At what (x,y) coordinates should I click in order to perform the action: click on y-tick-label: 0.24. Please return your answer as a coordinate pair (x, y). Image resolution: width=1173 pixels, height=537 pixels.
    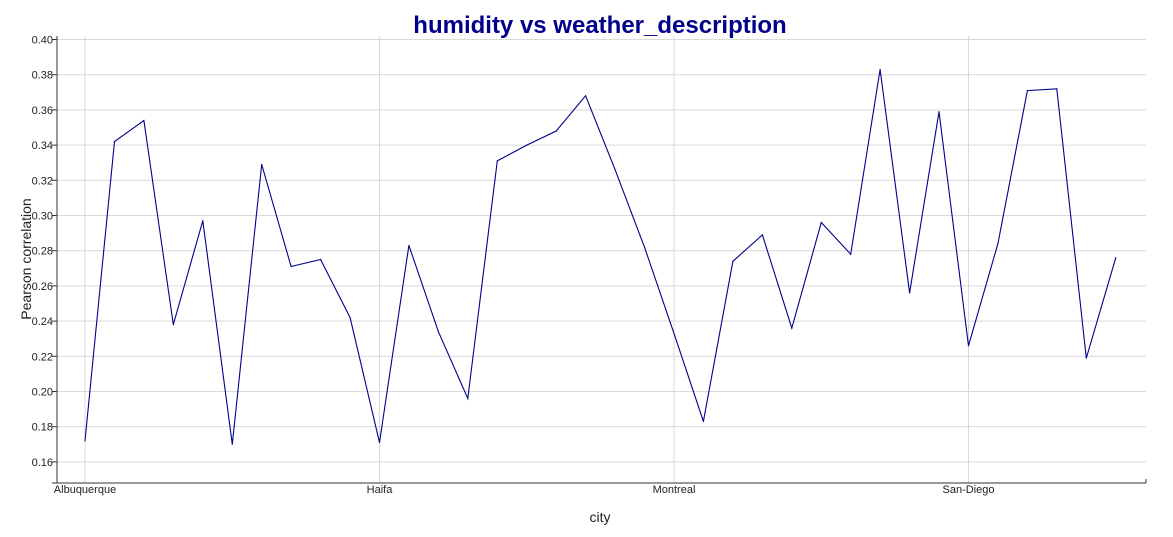
    Looking at the image, I should click on (42, 322).